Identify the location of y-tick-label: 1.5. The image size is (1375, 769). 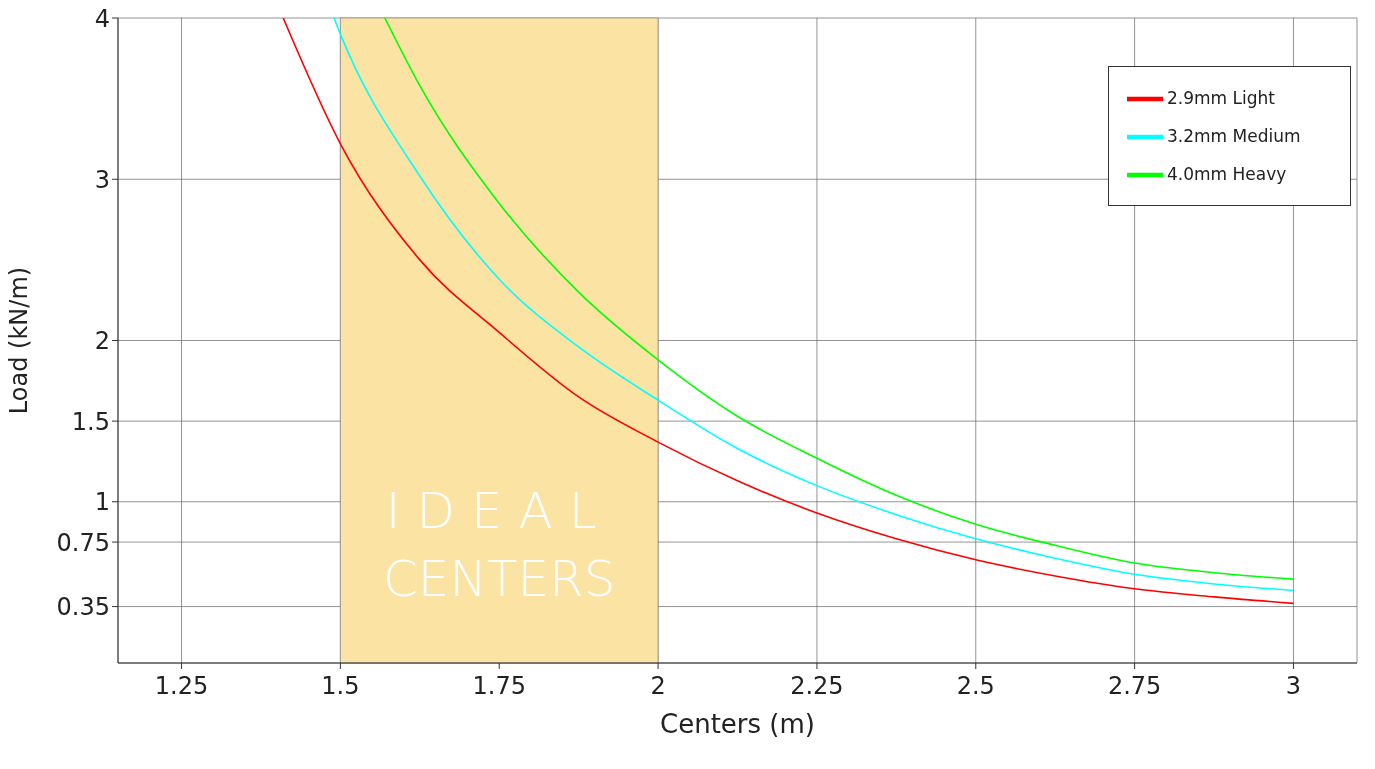
(90, 421).